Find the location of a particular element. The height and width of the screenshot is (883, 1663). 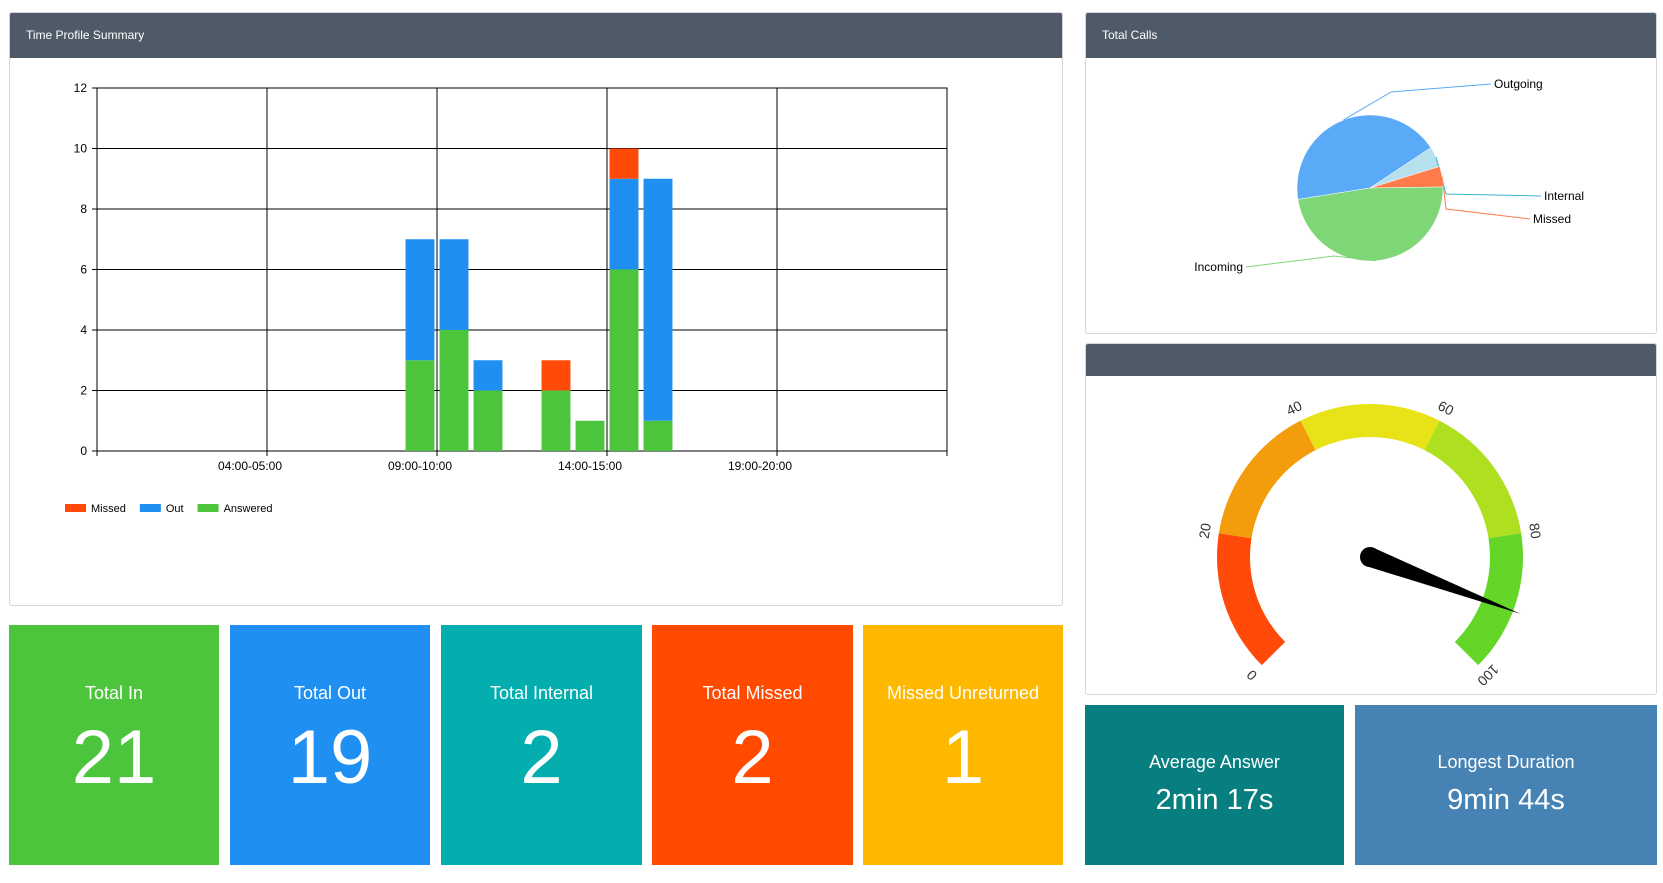

tile-total-internal-label: Total Internal is located at coordinates (541, 693).